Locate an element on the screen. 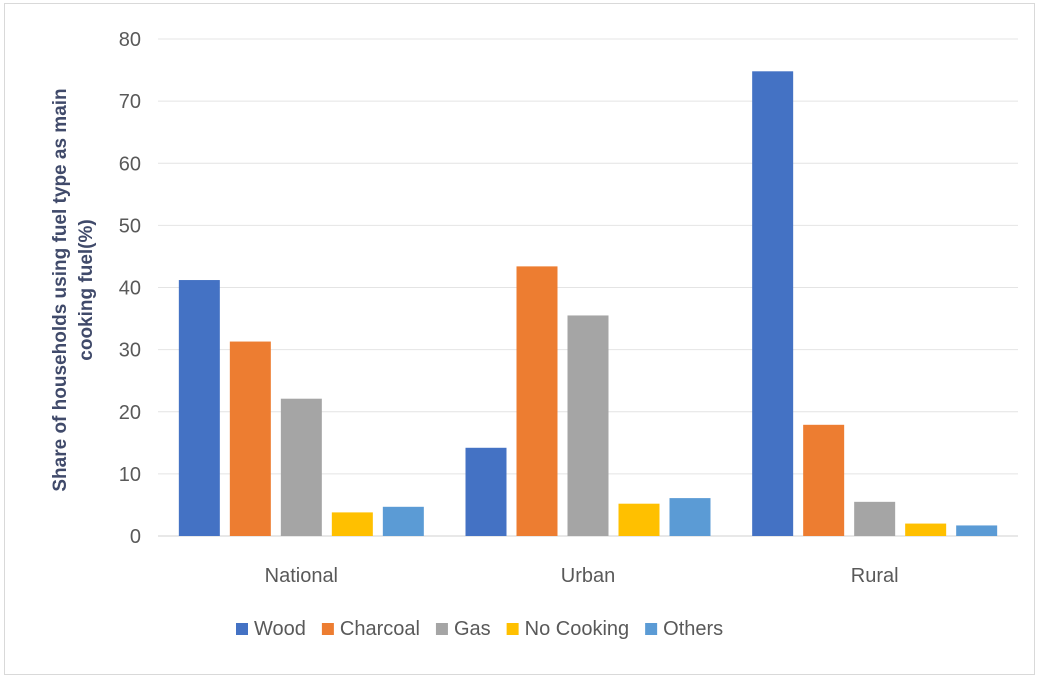  y-tick-label: 10 is located at coordinates (130, 475).